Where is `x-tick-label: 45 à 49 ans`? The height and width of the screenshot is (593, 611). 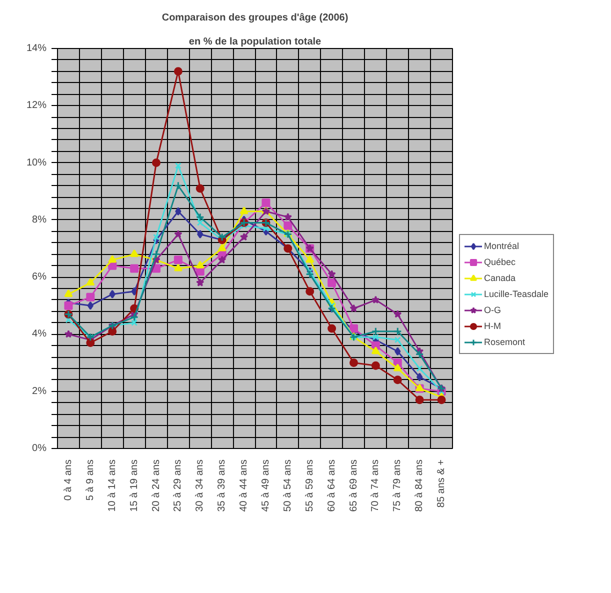
x-tick-label: 45 à 49 ans is located at coordinates (266, 486).